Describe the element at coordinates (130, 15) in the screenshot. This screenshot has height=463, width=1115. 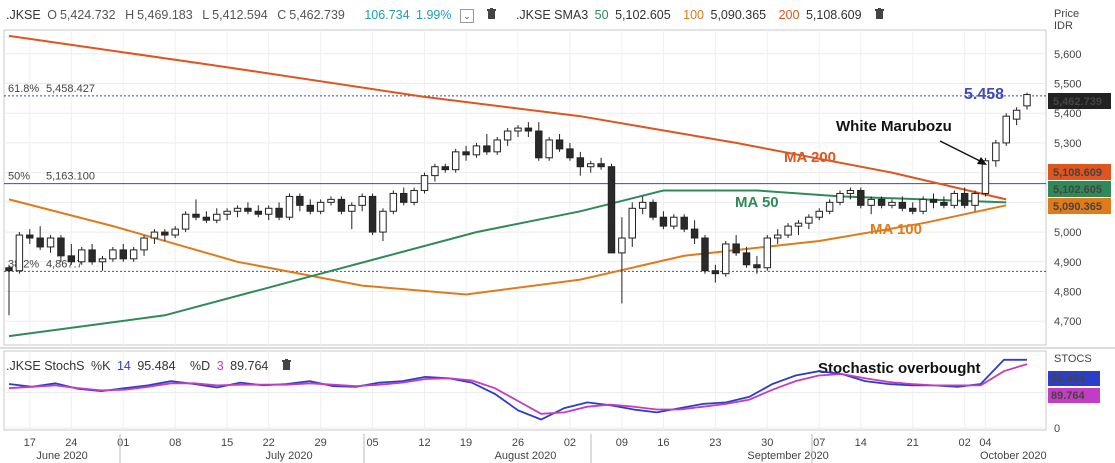
I see `high-label: H` at that location.